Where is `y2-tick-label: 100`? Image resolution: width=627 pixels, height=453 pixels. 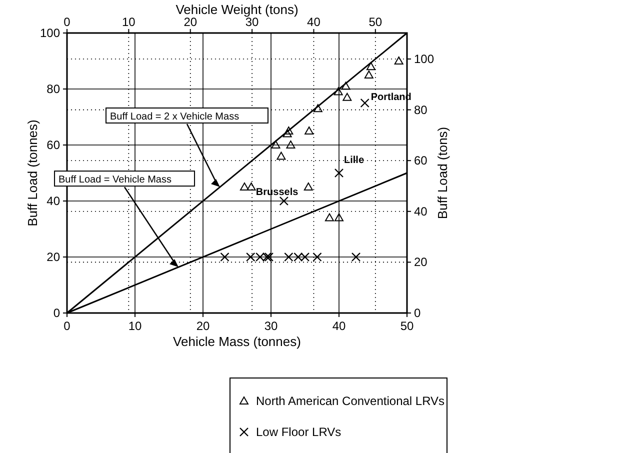
y2-tick-label: 100 is located at coordinates (424, 59).